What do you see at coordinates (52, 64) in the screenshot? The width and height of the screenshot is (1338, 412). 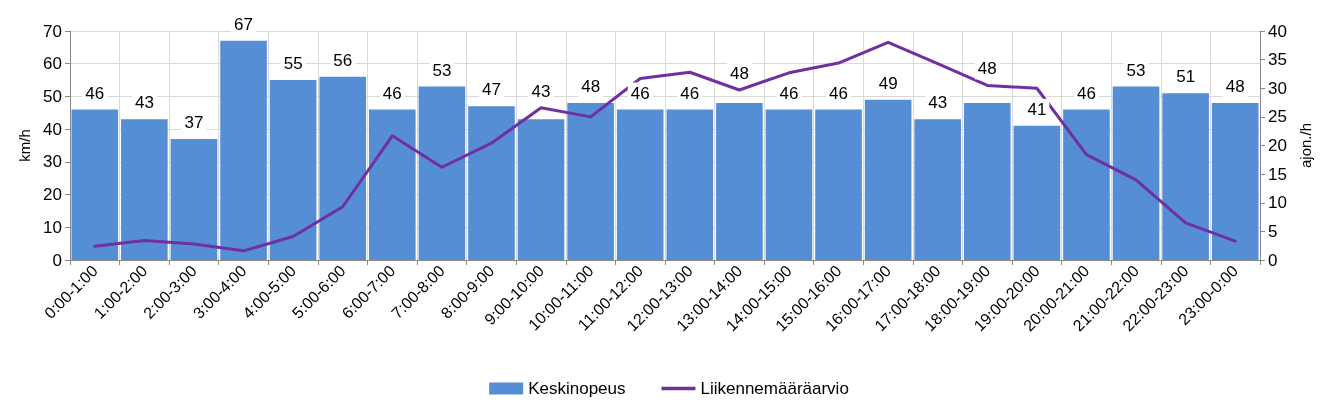 I see `y-tick-label: 60` at bounding box center [52, 64].